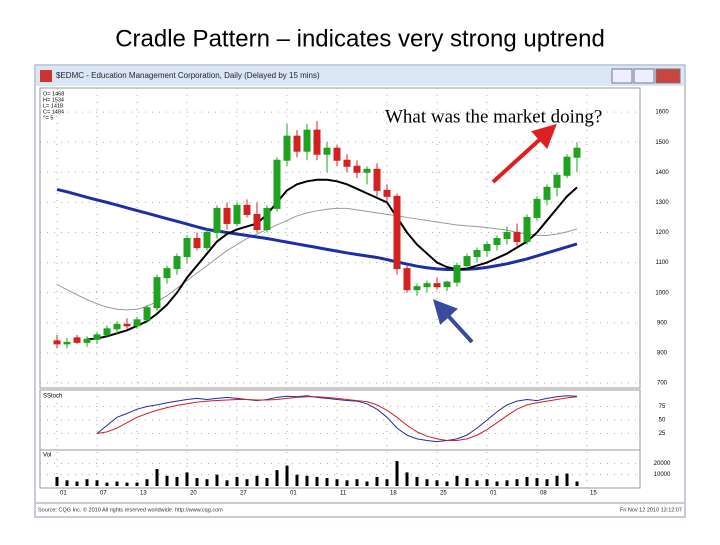 This screenshot has height=545, width=720. What do you see at coordinates (662, 203) in the screenshot?
I see `y-tick-label: 1300` at bounding box center [662, 203].